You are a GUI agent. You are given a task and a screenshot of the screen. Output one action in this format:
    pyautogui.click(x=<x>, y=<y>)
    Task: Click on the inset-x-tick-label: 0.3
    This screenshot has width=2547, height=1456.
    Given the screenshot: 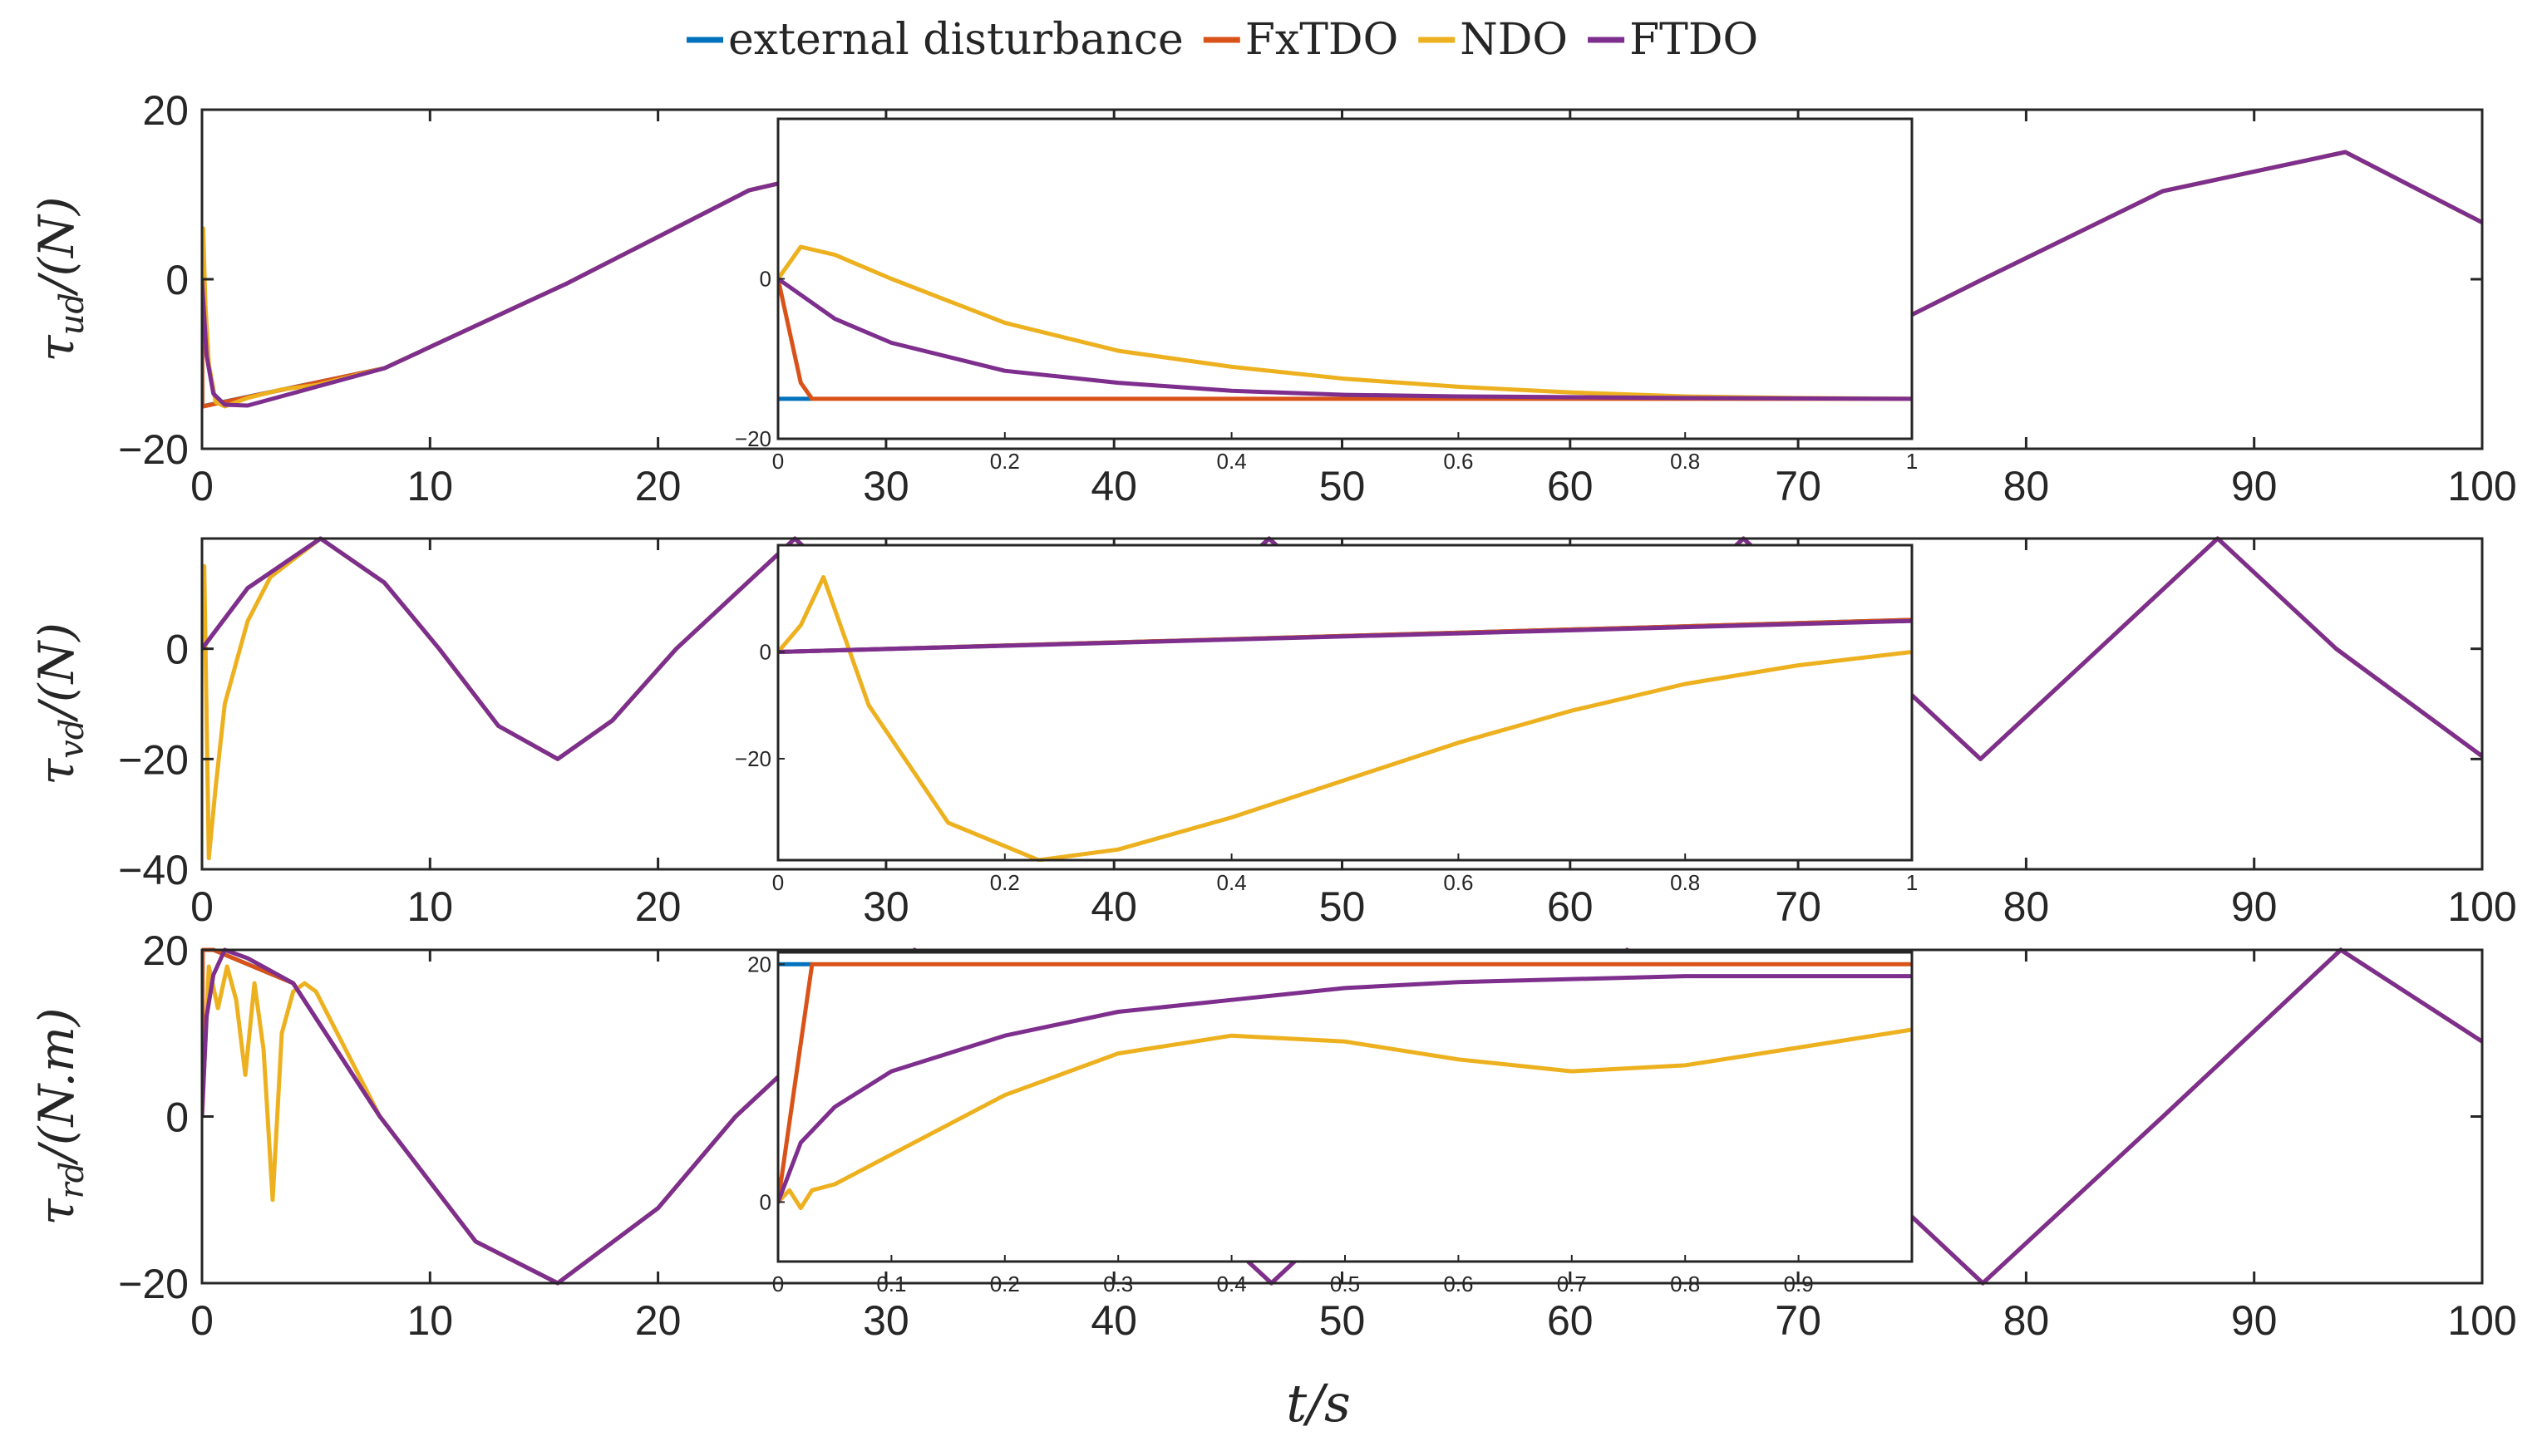 What is the action you would take?
    pyautogui.click(x=1118, y=1284)
    